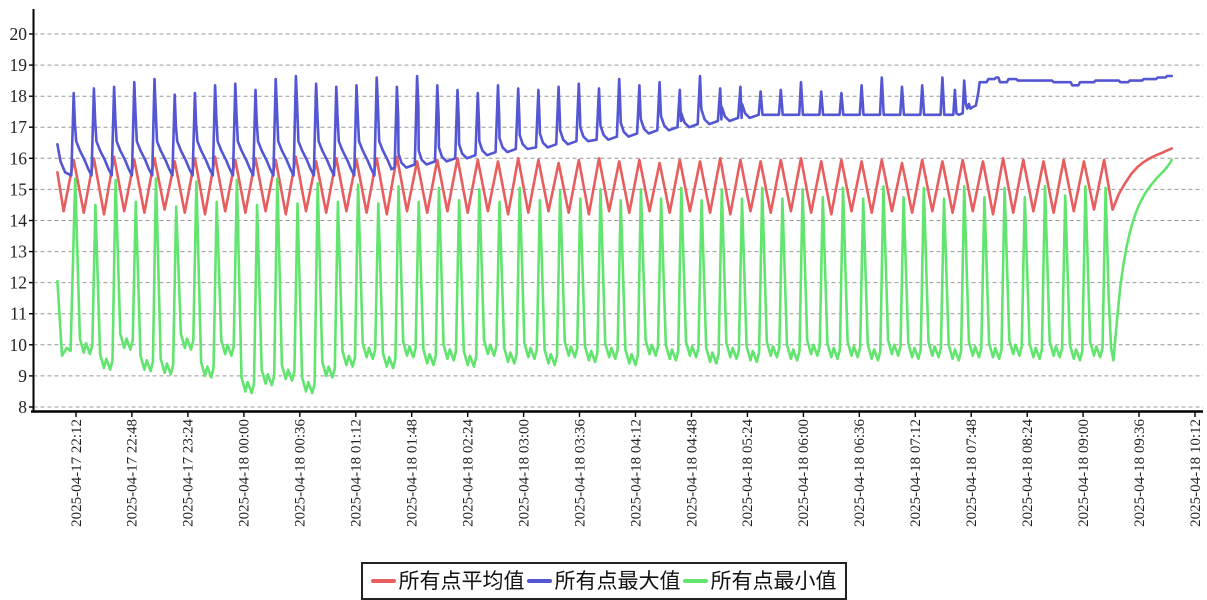 This screenshot has height=600, width=1207. What do you see at coordinates (357, 473) in the screenshot?
I see `x-tick-label-5: 2025-04-18 01:12` at bounding box center [357, 473].